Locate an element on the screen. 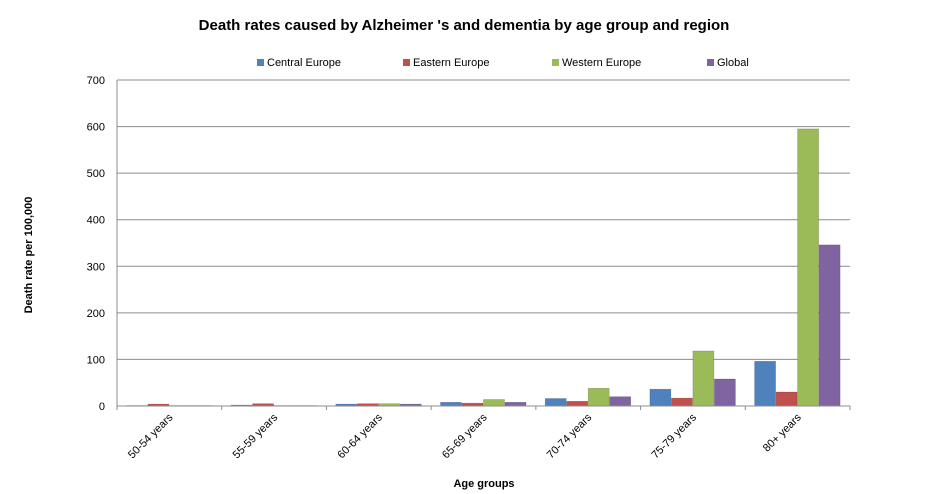  x-axis-title: Age groups is located at coordinates (483, 484).